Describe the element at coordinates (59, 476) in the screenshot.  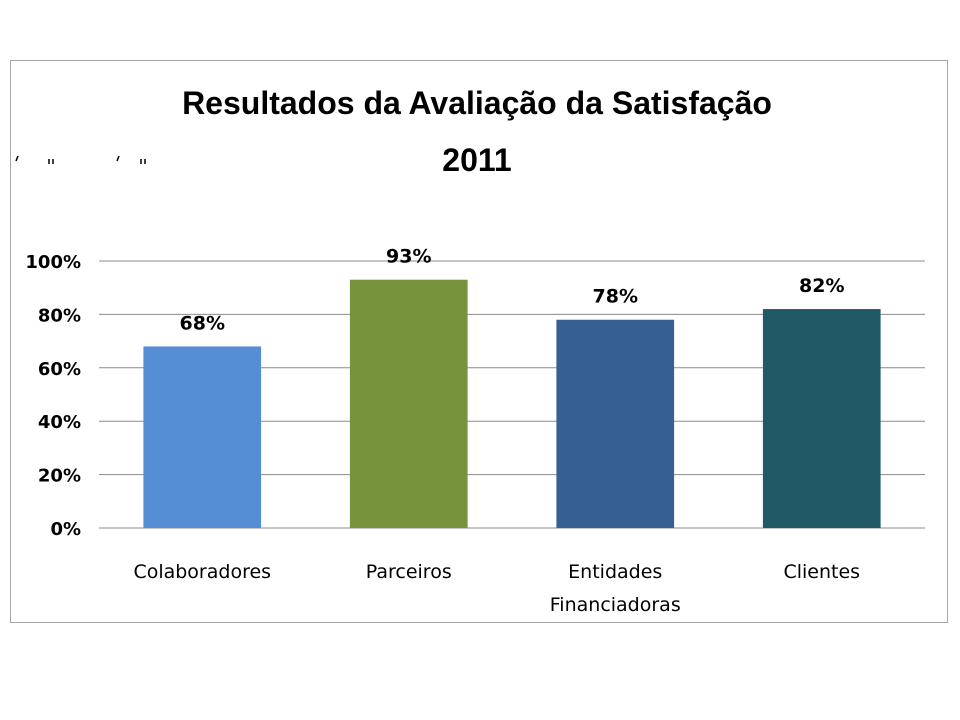
I see `y-tick-label: 20%` at that location.